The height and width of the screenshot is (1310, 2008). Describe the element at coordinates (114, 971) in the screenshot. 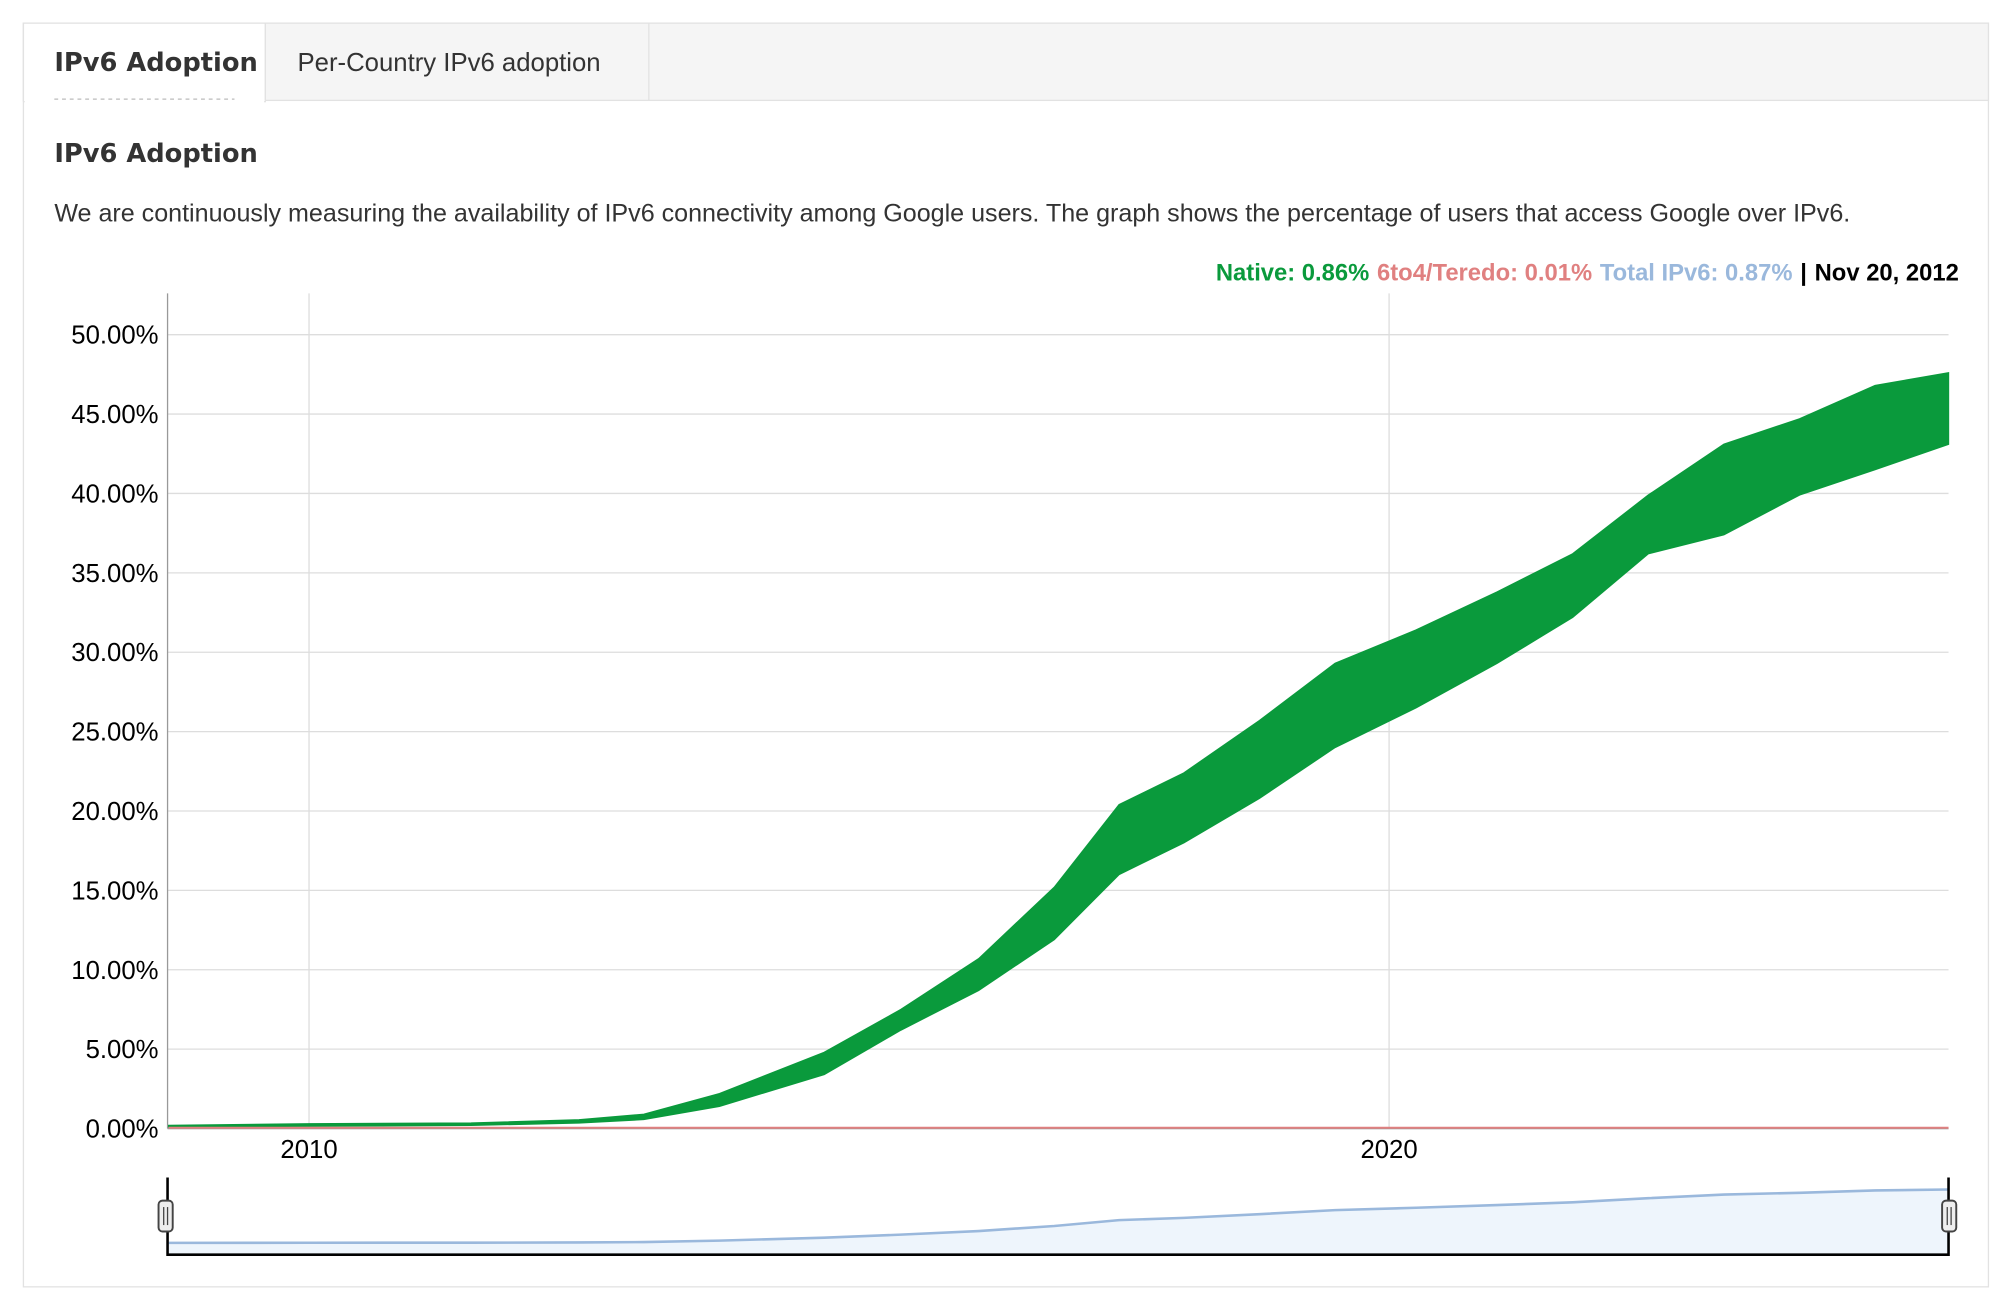

I see `y-tick-label: 10.00%` at that location.